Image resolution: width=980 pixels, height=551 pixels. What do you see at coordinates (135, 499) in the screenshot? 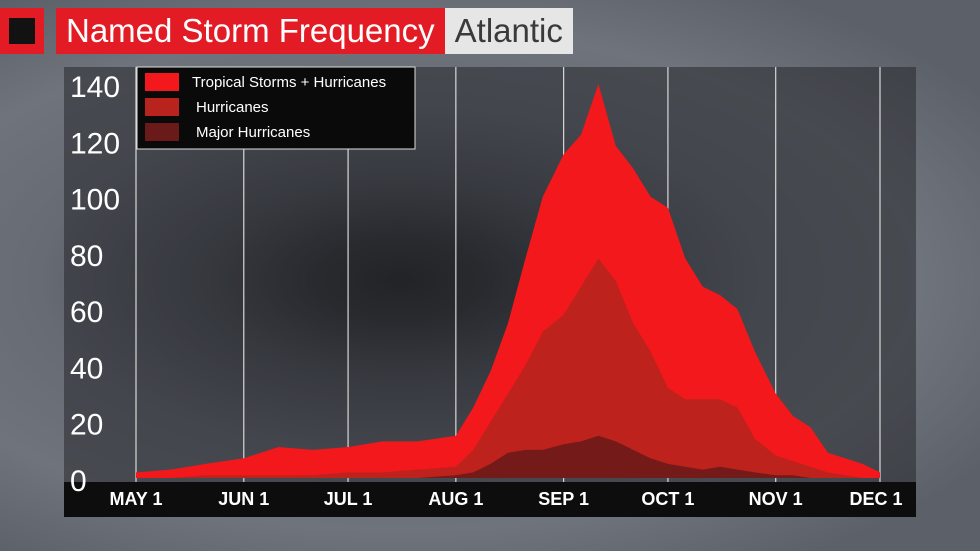
I see `x-tick-label: MAY 1` at bounding box center [135, 499].